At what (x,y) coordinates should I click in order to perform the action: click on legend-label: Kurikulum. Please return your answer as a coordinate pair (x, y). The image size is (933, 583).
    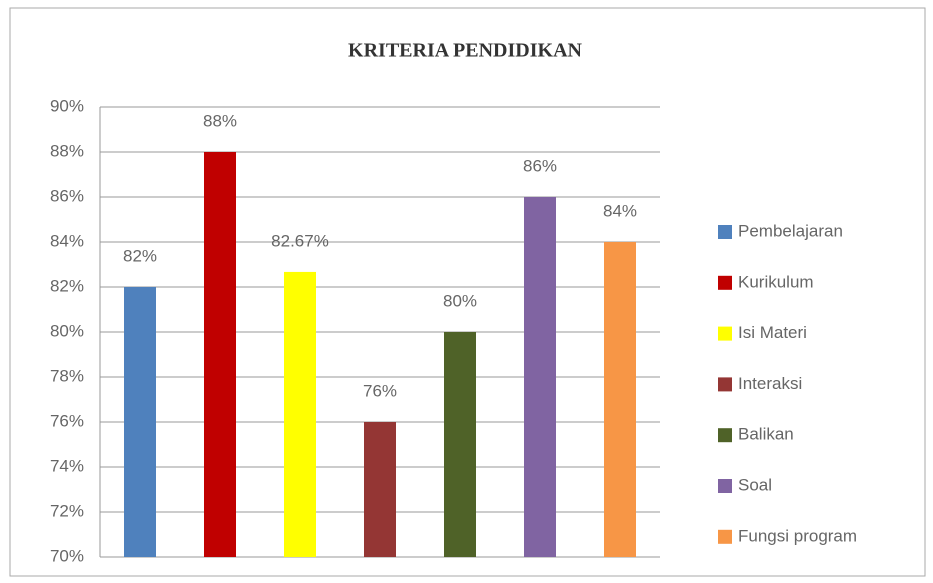
    Looking at the image, I should click on (776, 281).